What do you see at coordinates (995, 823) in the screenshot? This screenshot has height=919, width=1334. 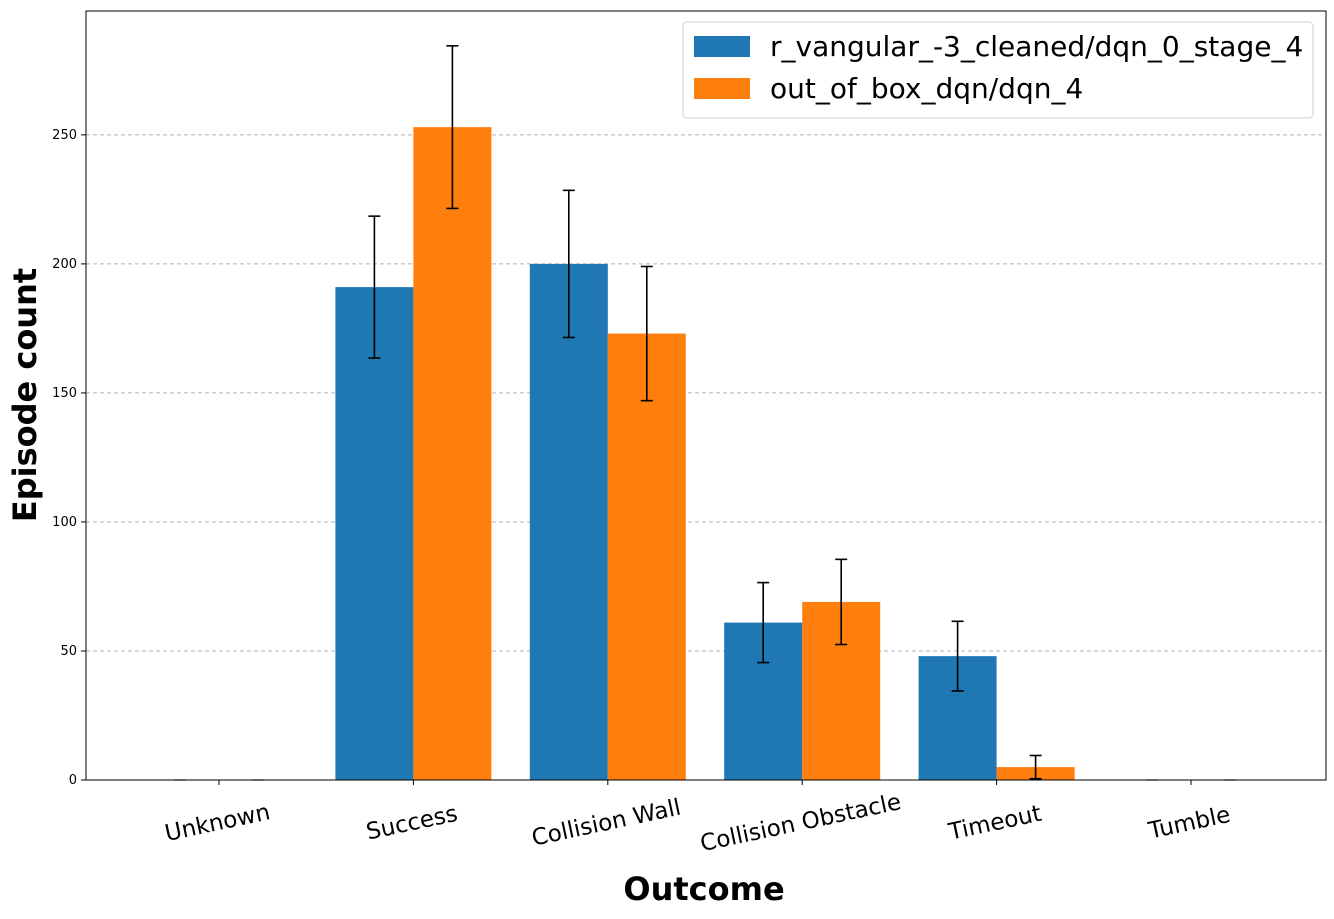 I see `x-tick-label: Timeout` at bounding box center [995, 823].